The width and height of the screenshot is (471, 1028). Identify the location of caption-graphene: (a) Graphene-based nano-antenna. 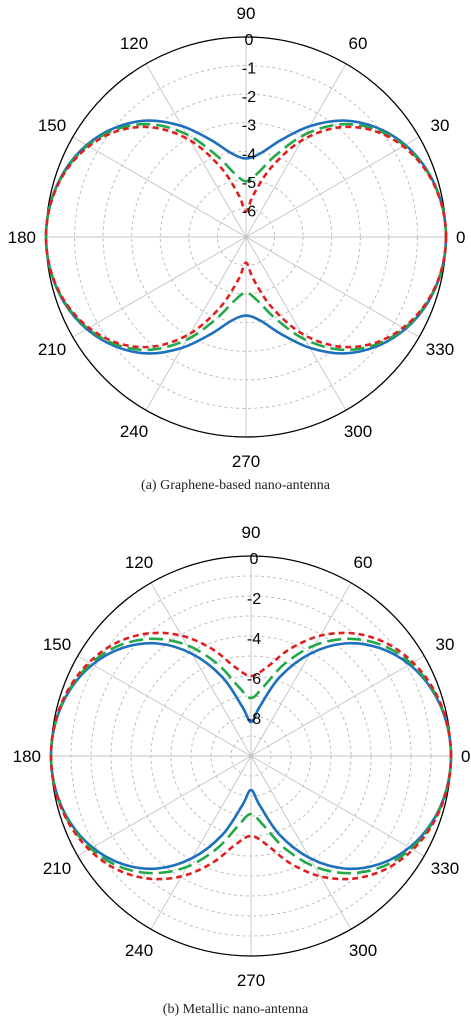
(235, 485).